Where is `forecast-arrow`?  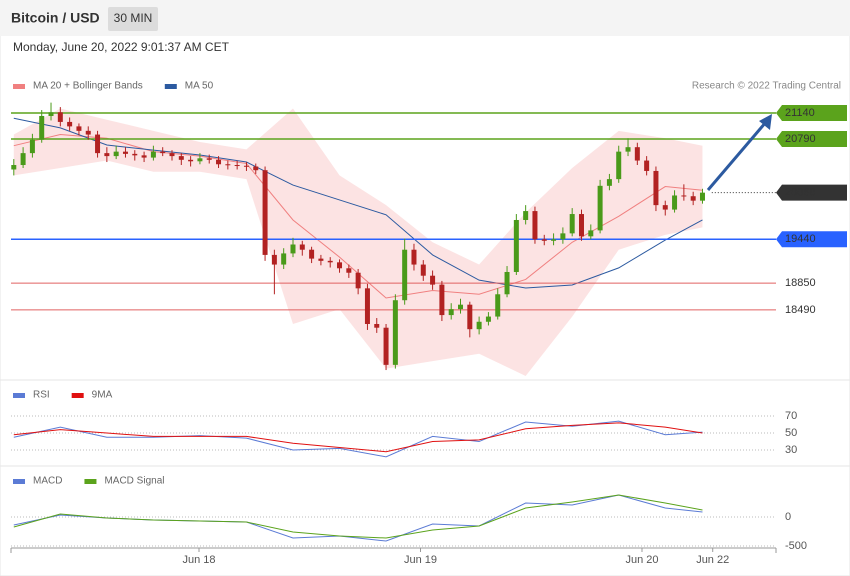 forecast-arrow is located at coordinates (737, 156).